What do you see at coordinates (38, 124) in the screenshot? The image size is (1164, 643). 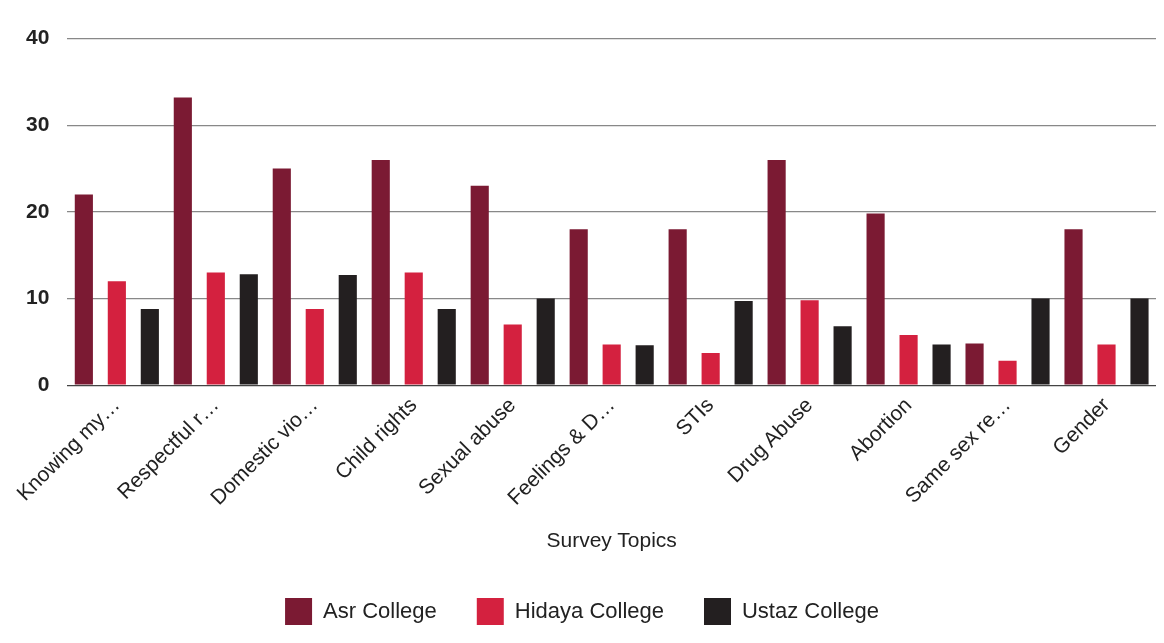 I see `y-tick-label: 30` at bounding box center [38, 124].